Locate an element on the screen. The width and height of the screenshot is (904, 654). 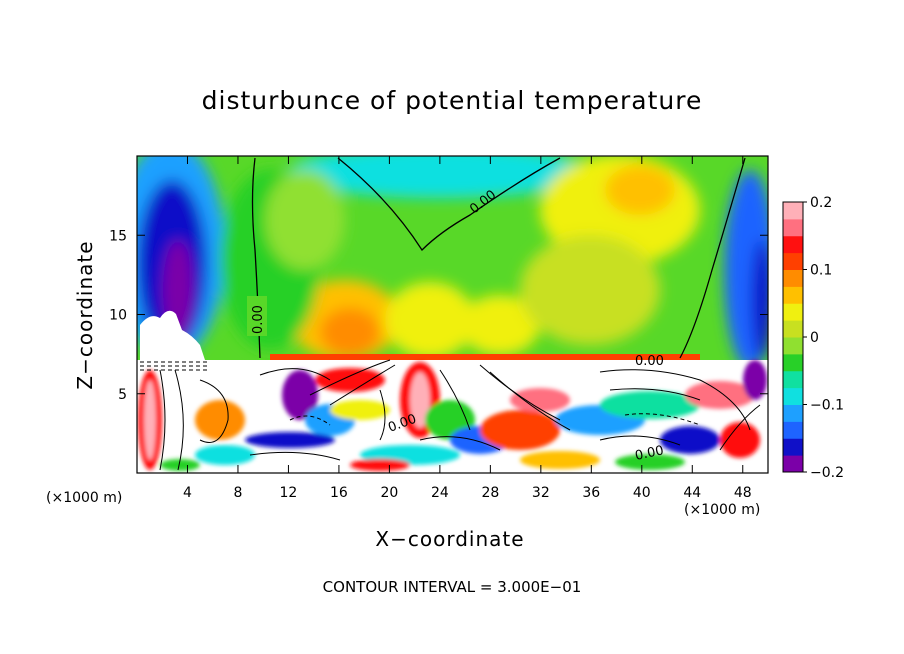
x-tick-label: 12 is located at coordinates (289, 493).